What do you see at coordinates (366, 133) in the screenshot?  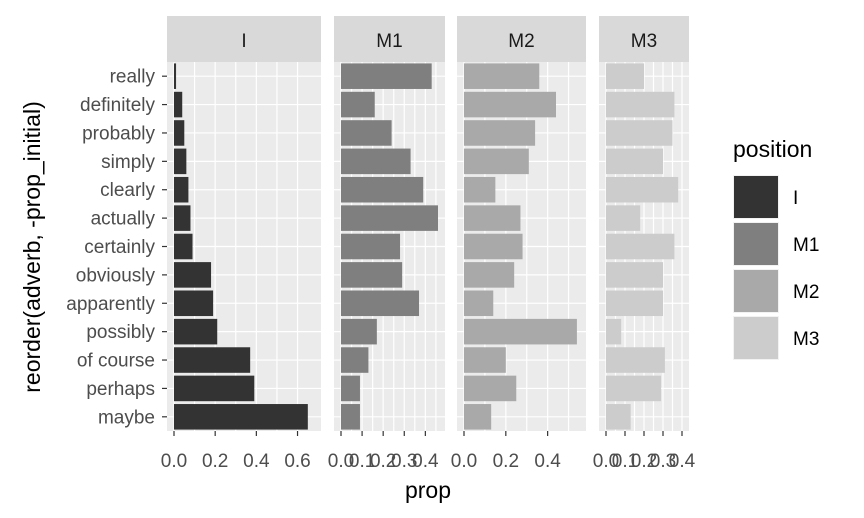 I see `bar-m1-probably` at bounding box center [366, 133].